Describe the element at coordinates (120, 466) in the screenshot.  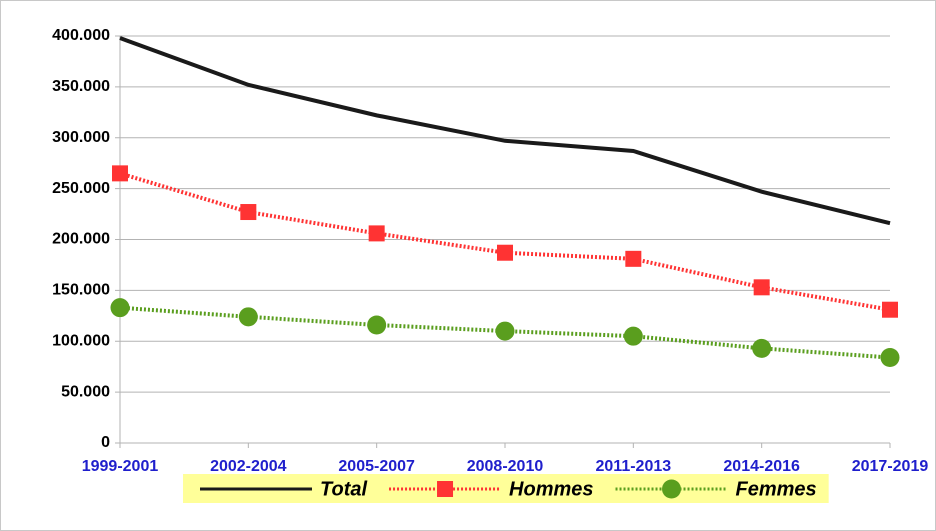
I see `x-tick-label: 1999-2001` at that location.